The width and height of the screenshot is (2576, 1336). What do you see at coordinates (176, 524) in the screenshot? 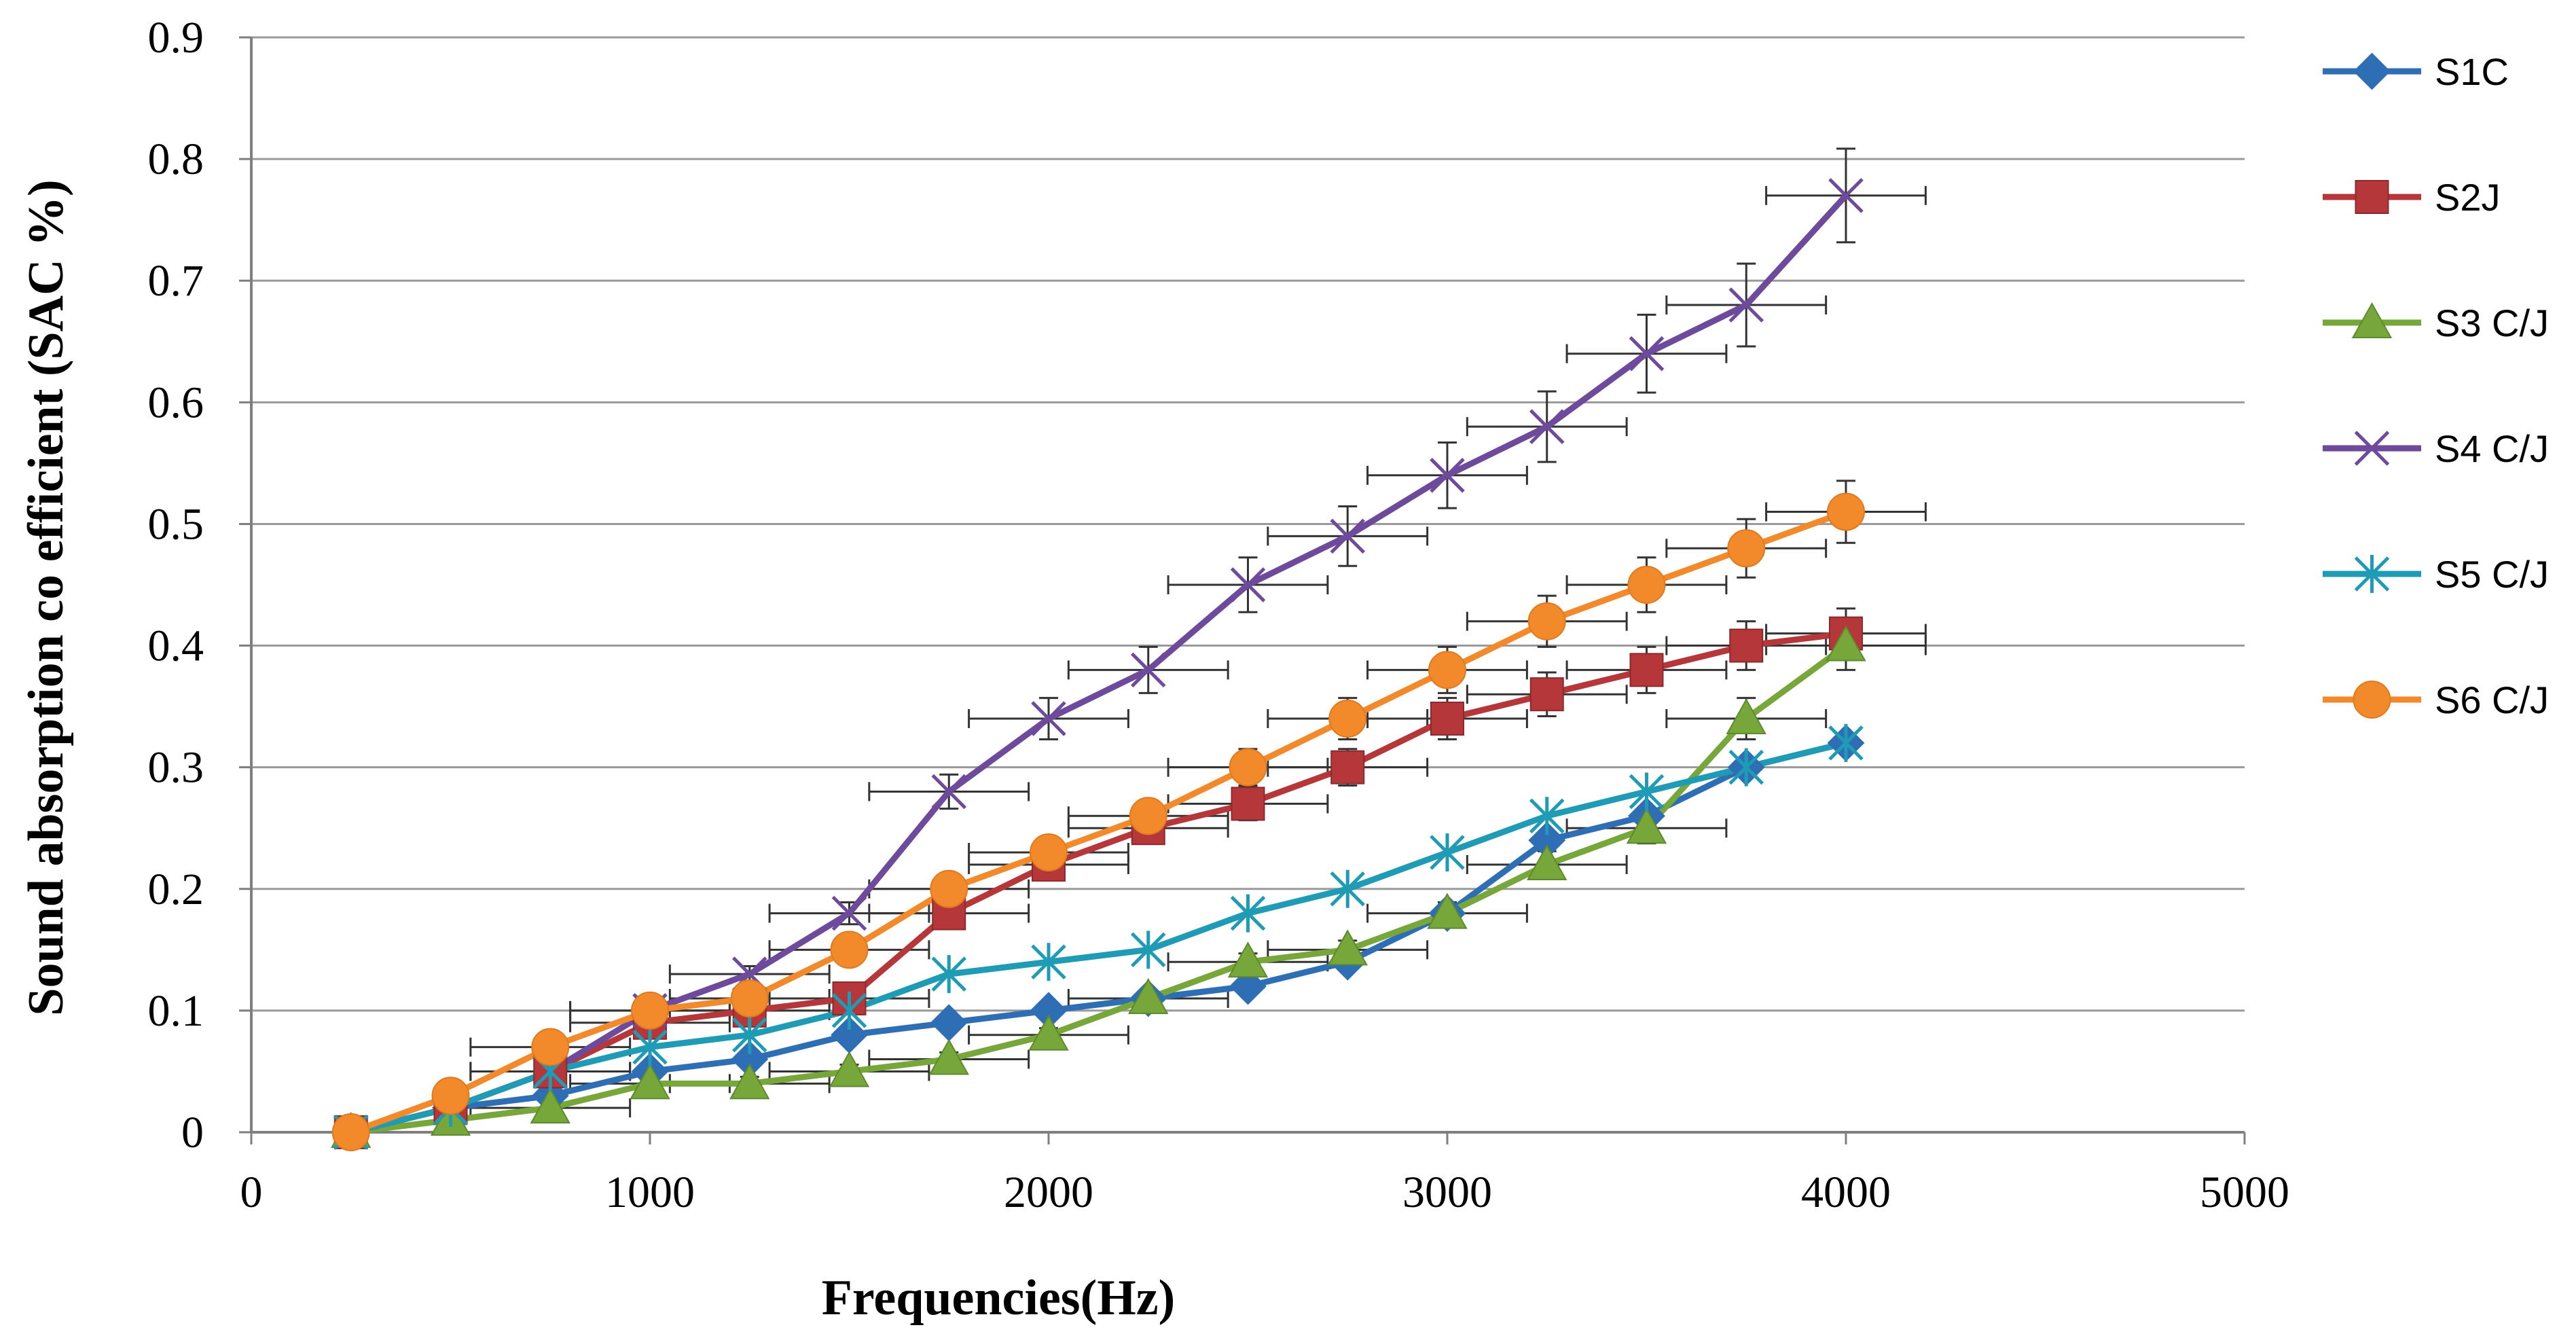
I see `y-tick-label: 0.5` at bounding box center [176, 524].